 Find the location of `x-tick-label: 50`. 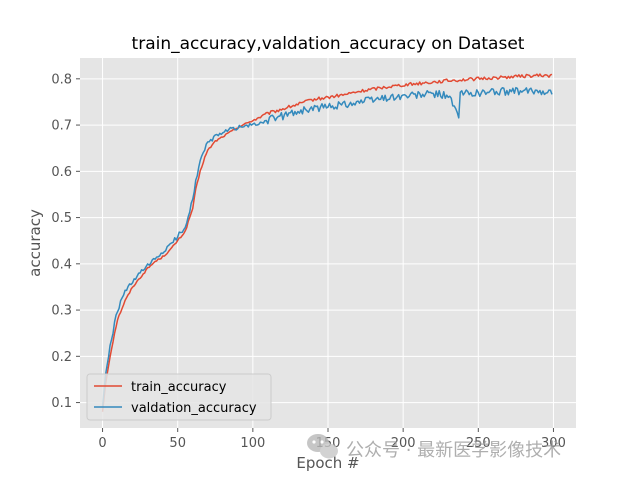

x-tick-label: 50 is located at coordinates (177, 443).